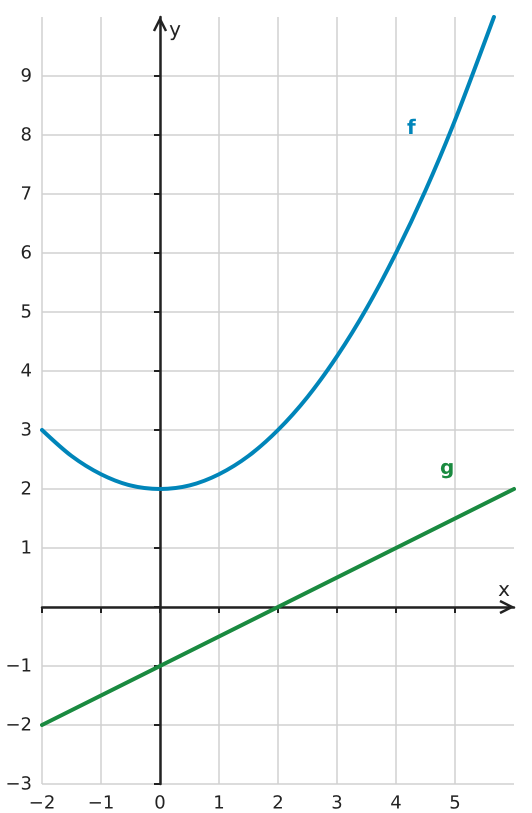  I want to click on y-tick-label: −2, so click(18, 725).